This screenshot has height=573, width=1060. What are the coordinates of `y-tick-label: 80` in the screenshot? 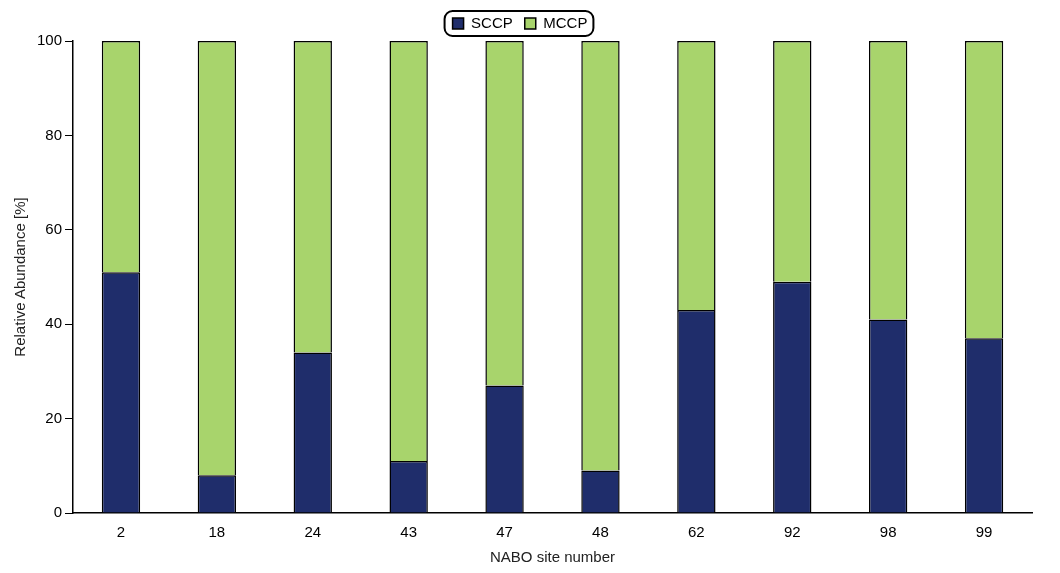 It's located at (54, 134).